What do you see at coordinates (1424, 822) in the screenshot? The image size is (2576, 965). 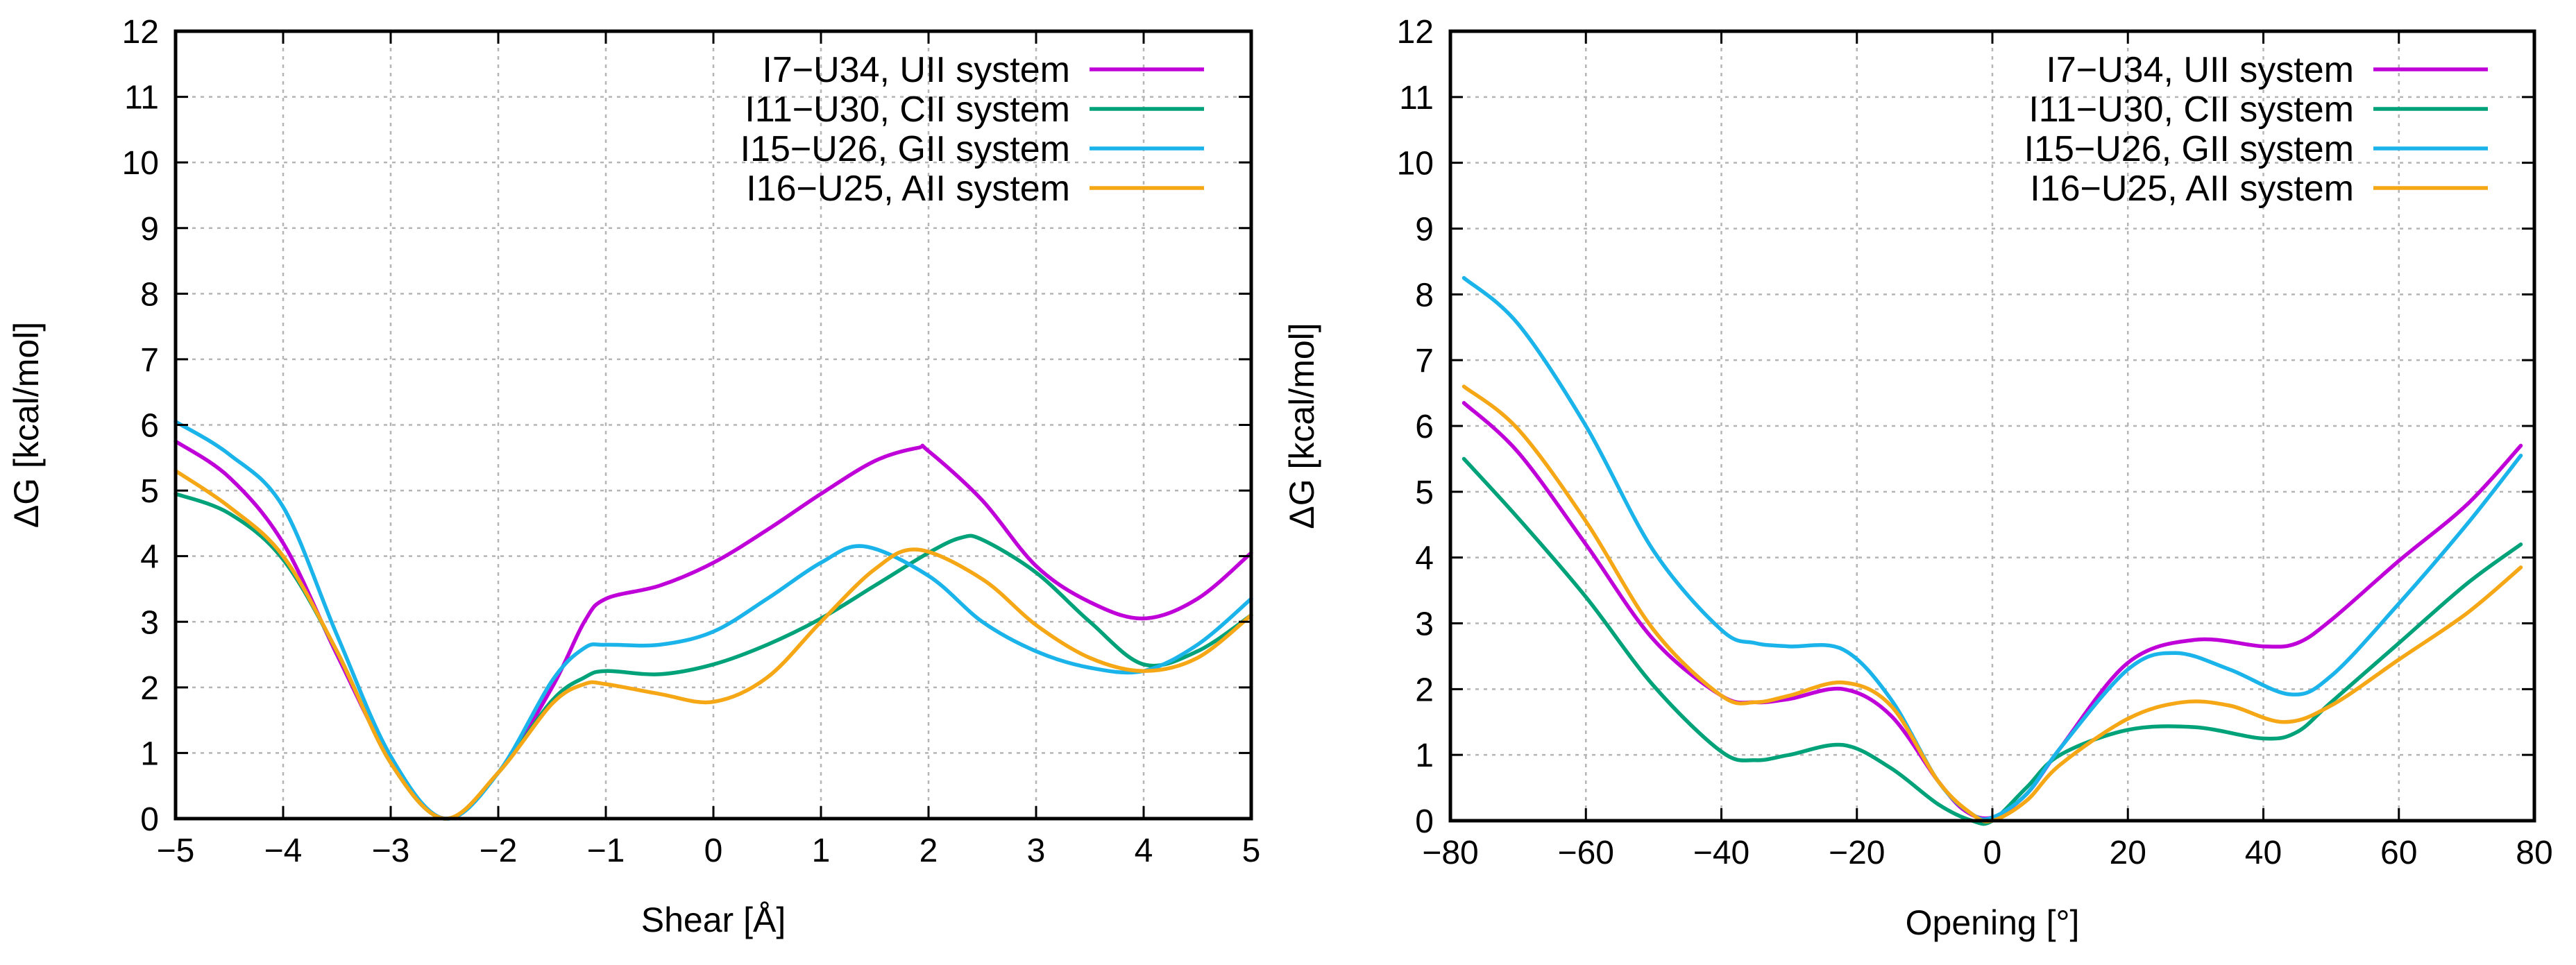 I see `opening-y-tick-label: 0` at bounding box center [1424, 822].